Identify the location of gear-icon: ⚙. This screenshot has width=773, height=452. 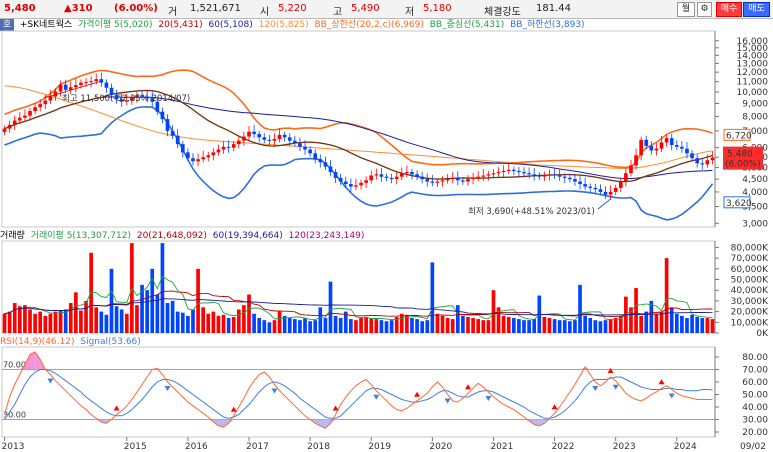
(704, 9).